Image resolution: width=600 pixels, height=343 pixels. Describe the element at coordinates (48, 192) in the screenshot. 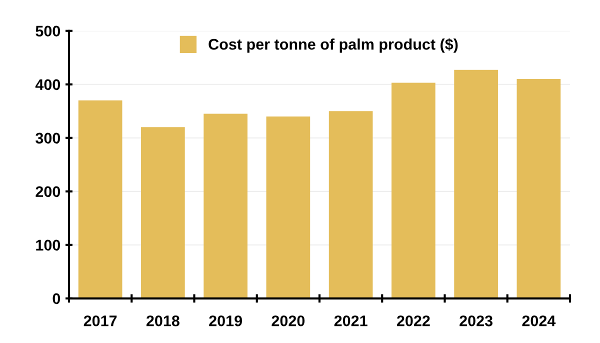

I see `y-tick-label: 200` at that location.